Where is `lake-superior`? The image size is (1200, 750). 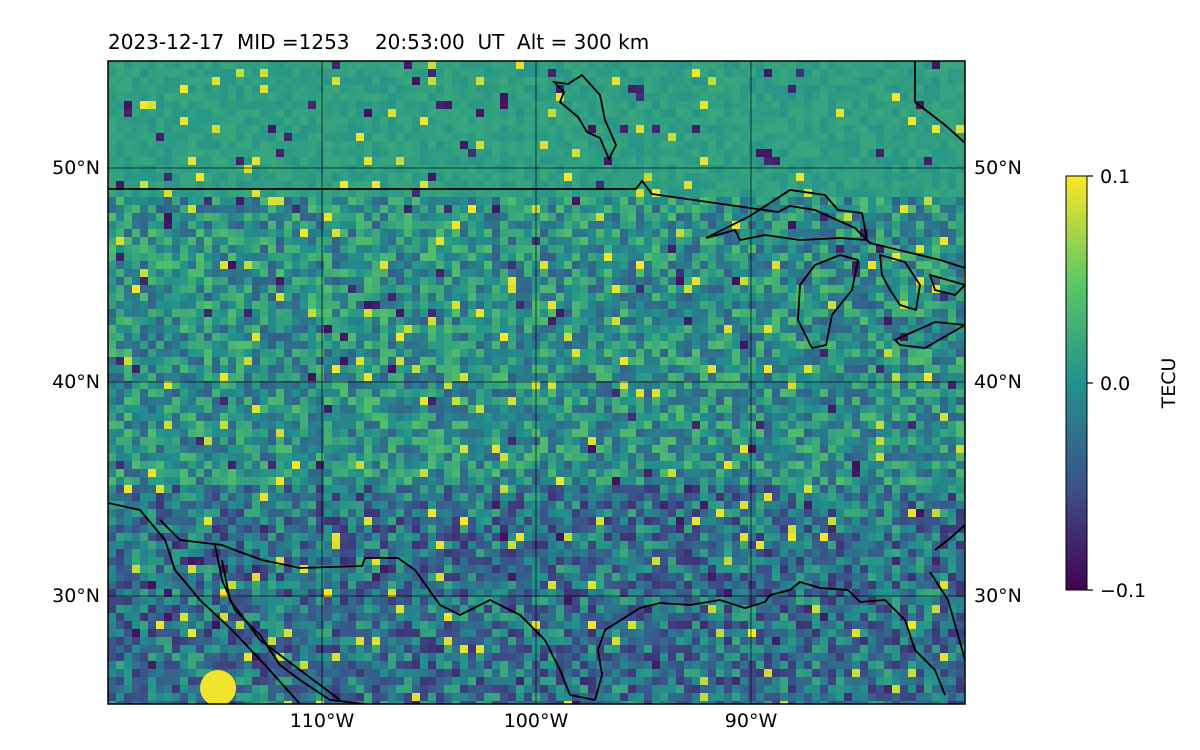 lake-superior is located at coordinates (787, 215).